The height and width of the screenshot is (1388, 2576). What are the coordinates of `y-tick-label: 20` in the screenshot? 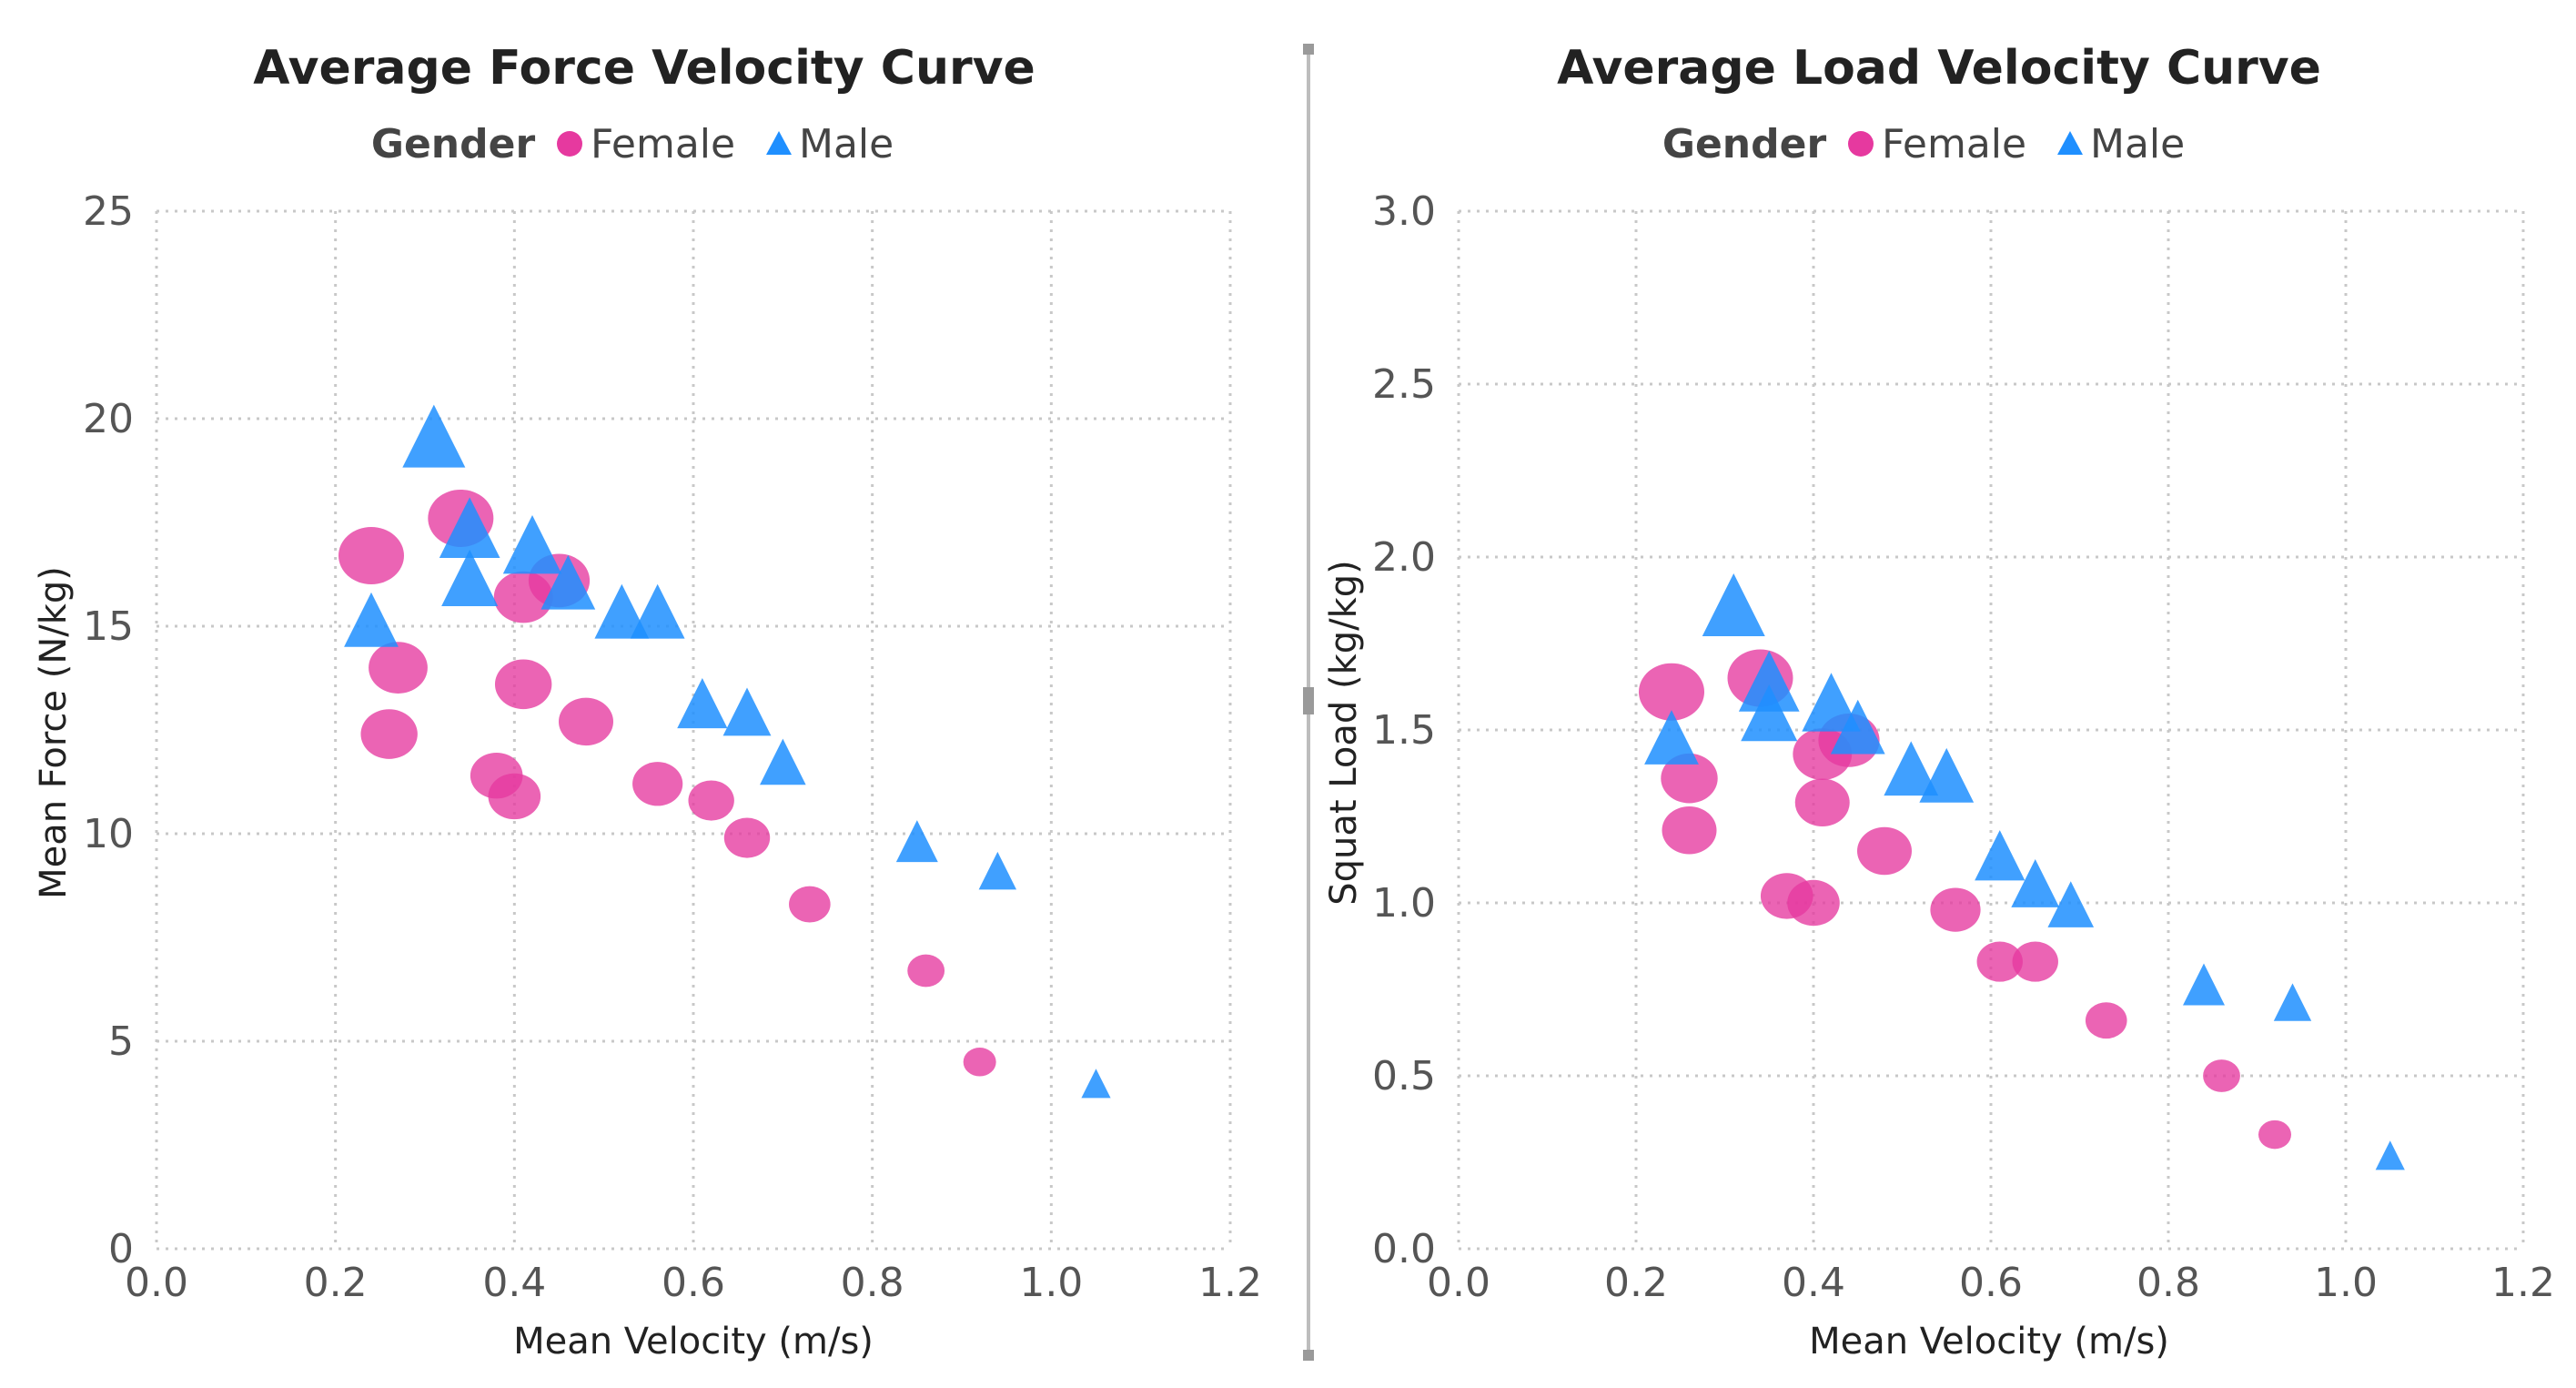 It's located at (108, 419).